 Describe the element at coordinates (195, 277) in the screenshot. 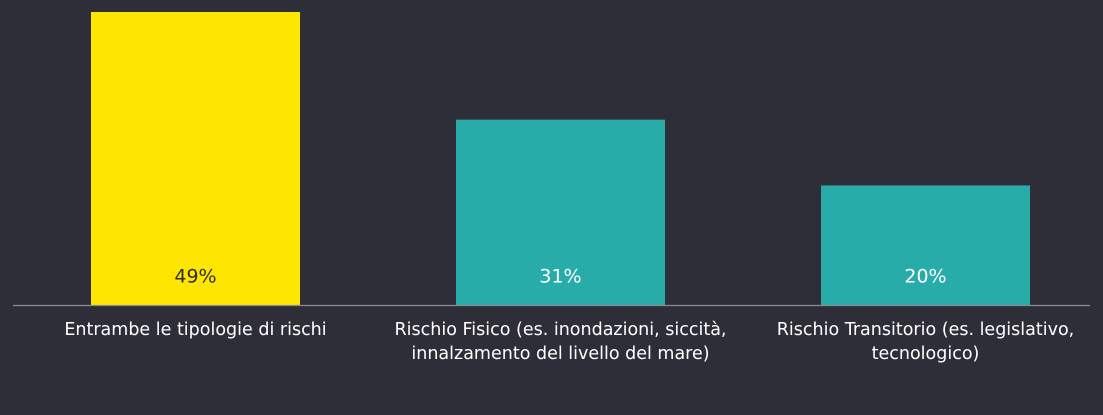

I see `value-label: 49%` at that location.